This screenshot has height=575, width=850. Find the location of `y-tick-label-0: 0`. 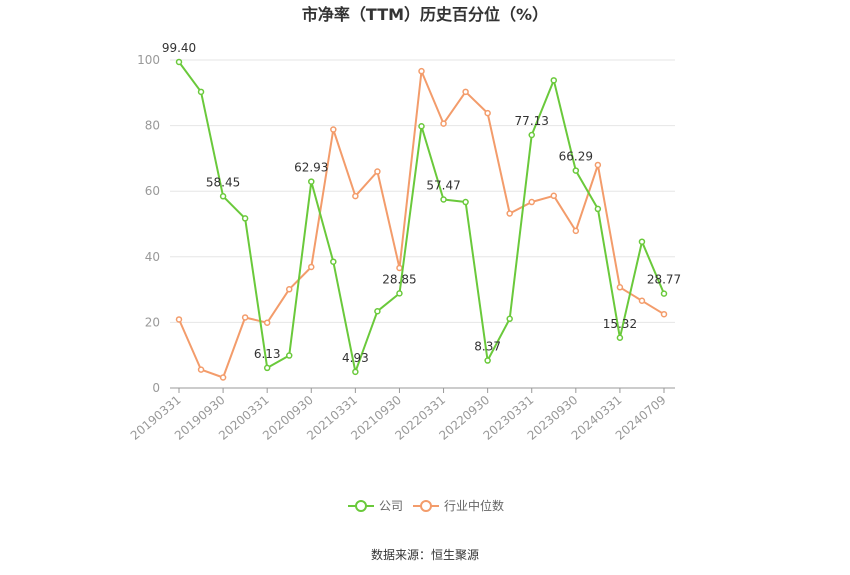

y-tick-label-0: 0 is located at coordinates (156, 388).